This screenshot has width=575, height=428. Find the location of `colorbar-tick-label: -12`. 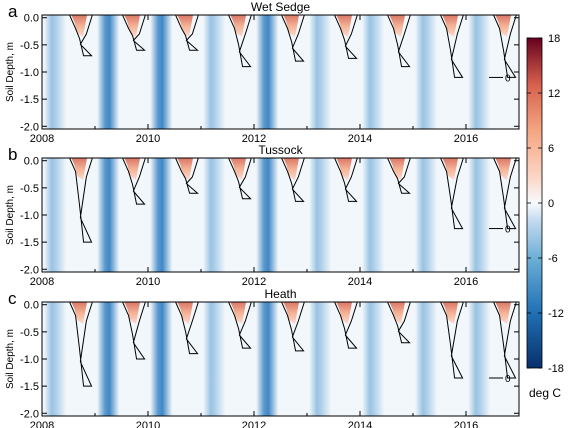

colorbar-tick-label: -12 is located at coordinates (556, 314).